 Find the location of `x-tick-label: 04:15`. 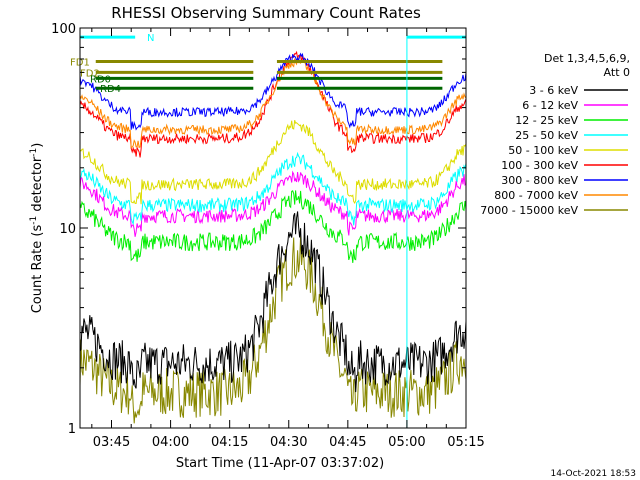

x-tick-label: 04:15 is located at coordinates (229, 442).